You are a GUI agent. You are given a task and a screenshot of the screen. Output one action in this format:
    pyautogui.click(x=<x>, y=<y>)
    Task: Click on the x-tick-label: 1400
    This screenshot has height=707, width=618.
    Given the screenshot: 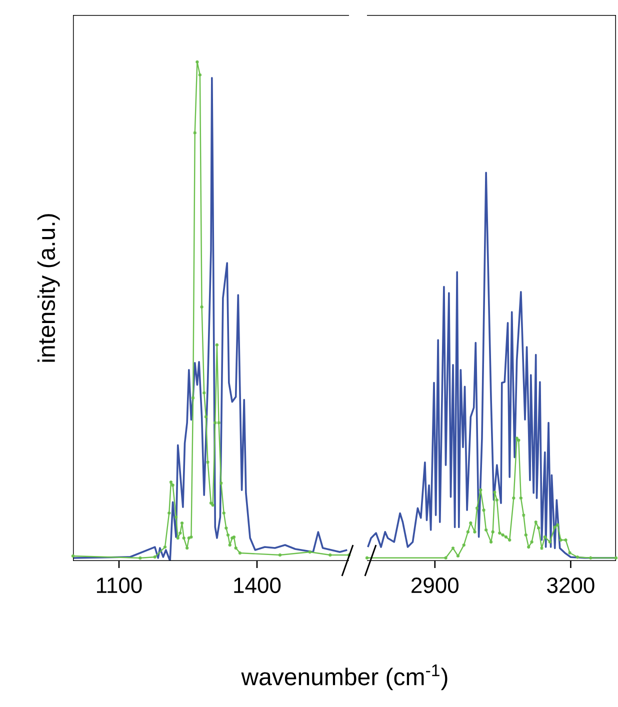 What is the action you would take?
    pyautogui.click(x=257, y=586)
    